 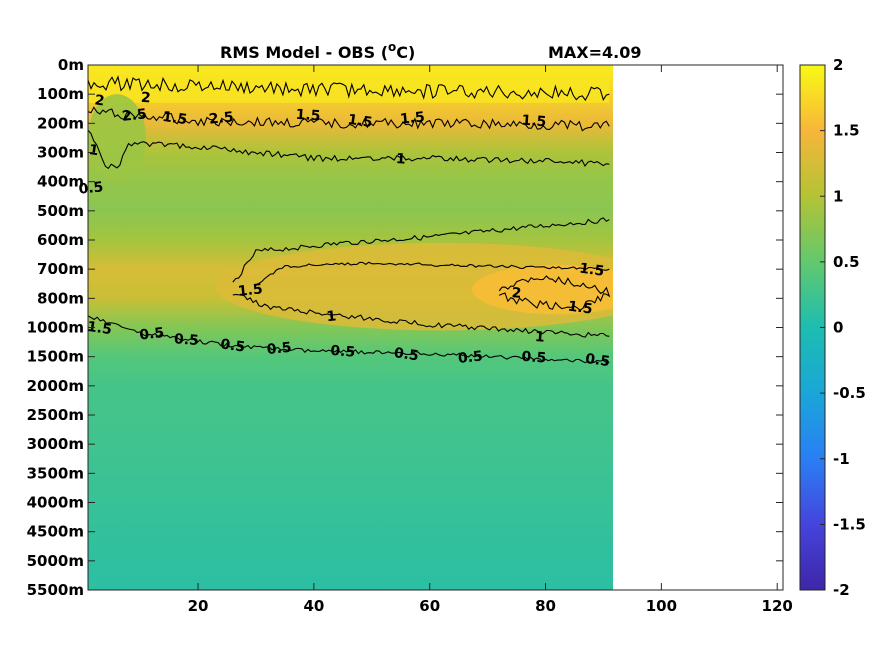 I want to click on x-tick-label: 80, so click(x=545, y=606).